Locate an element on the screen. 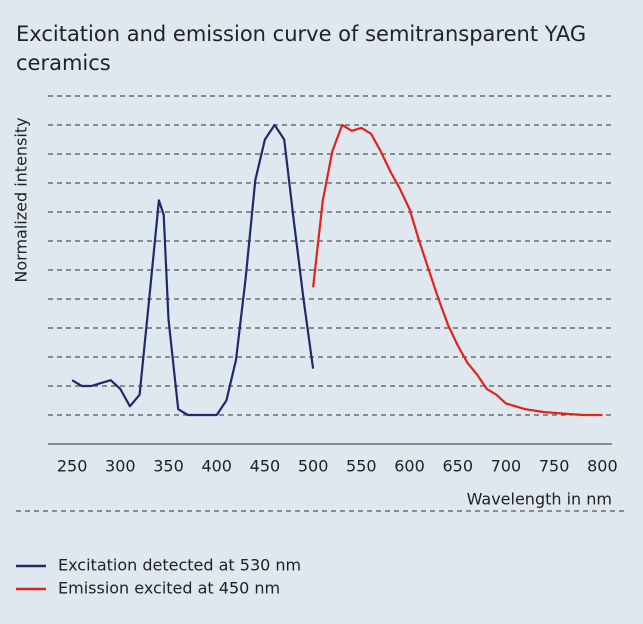  x-tick-label: 300 is located at coordinates (120, 466).